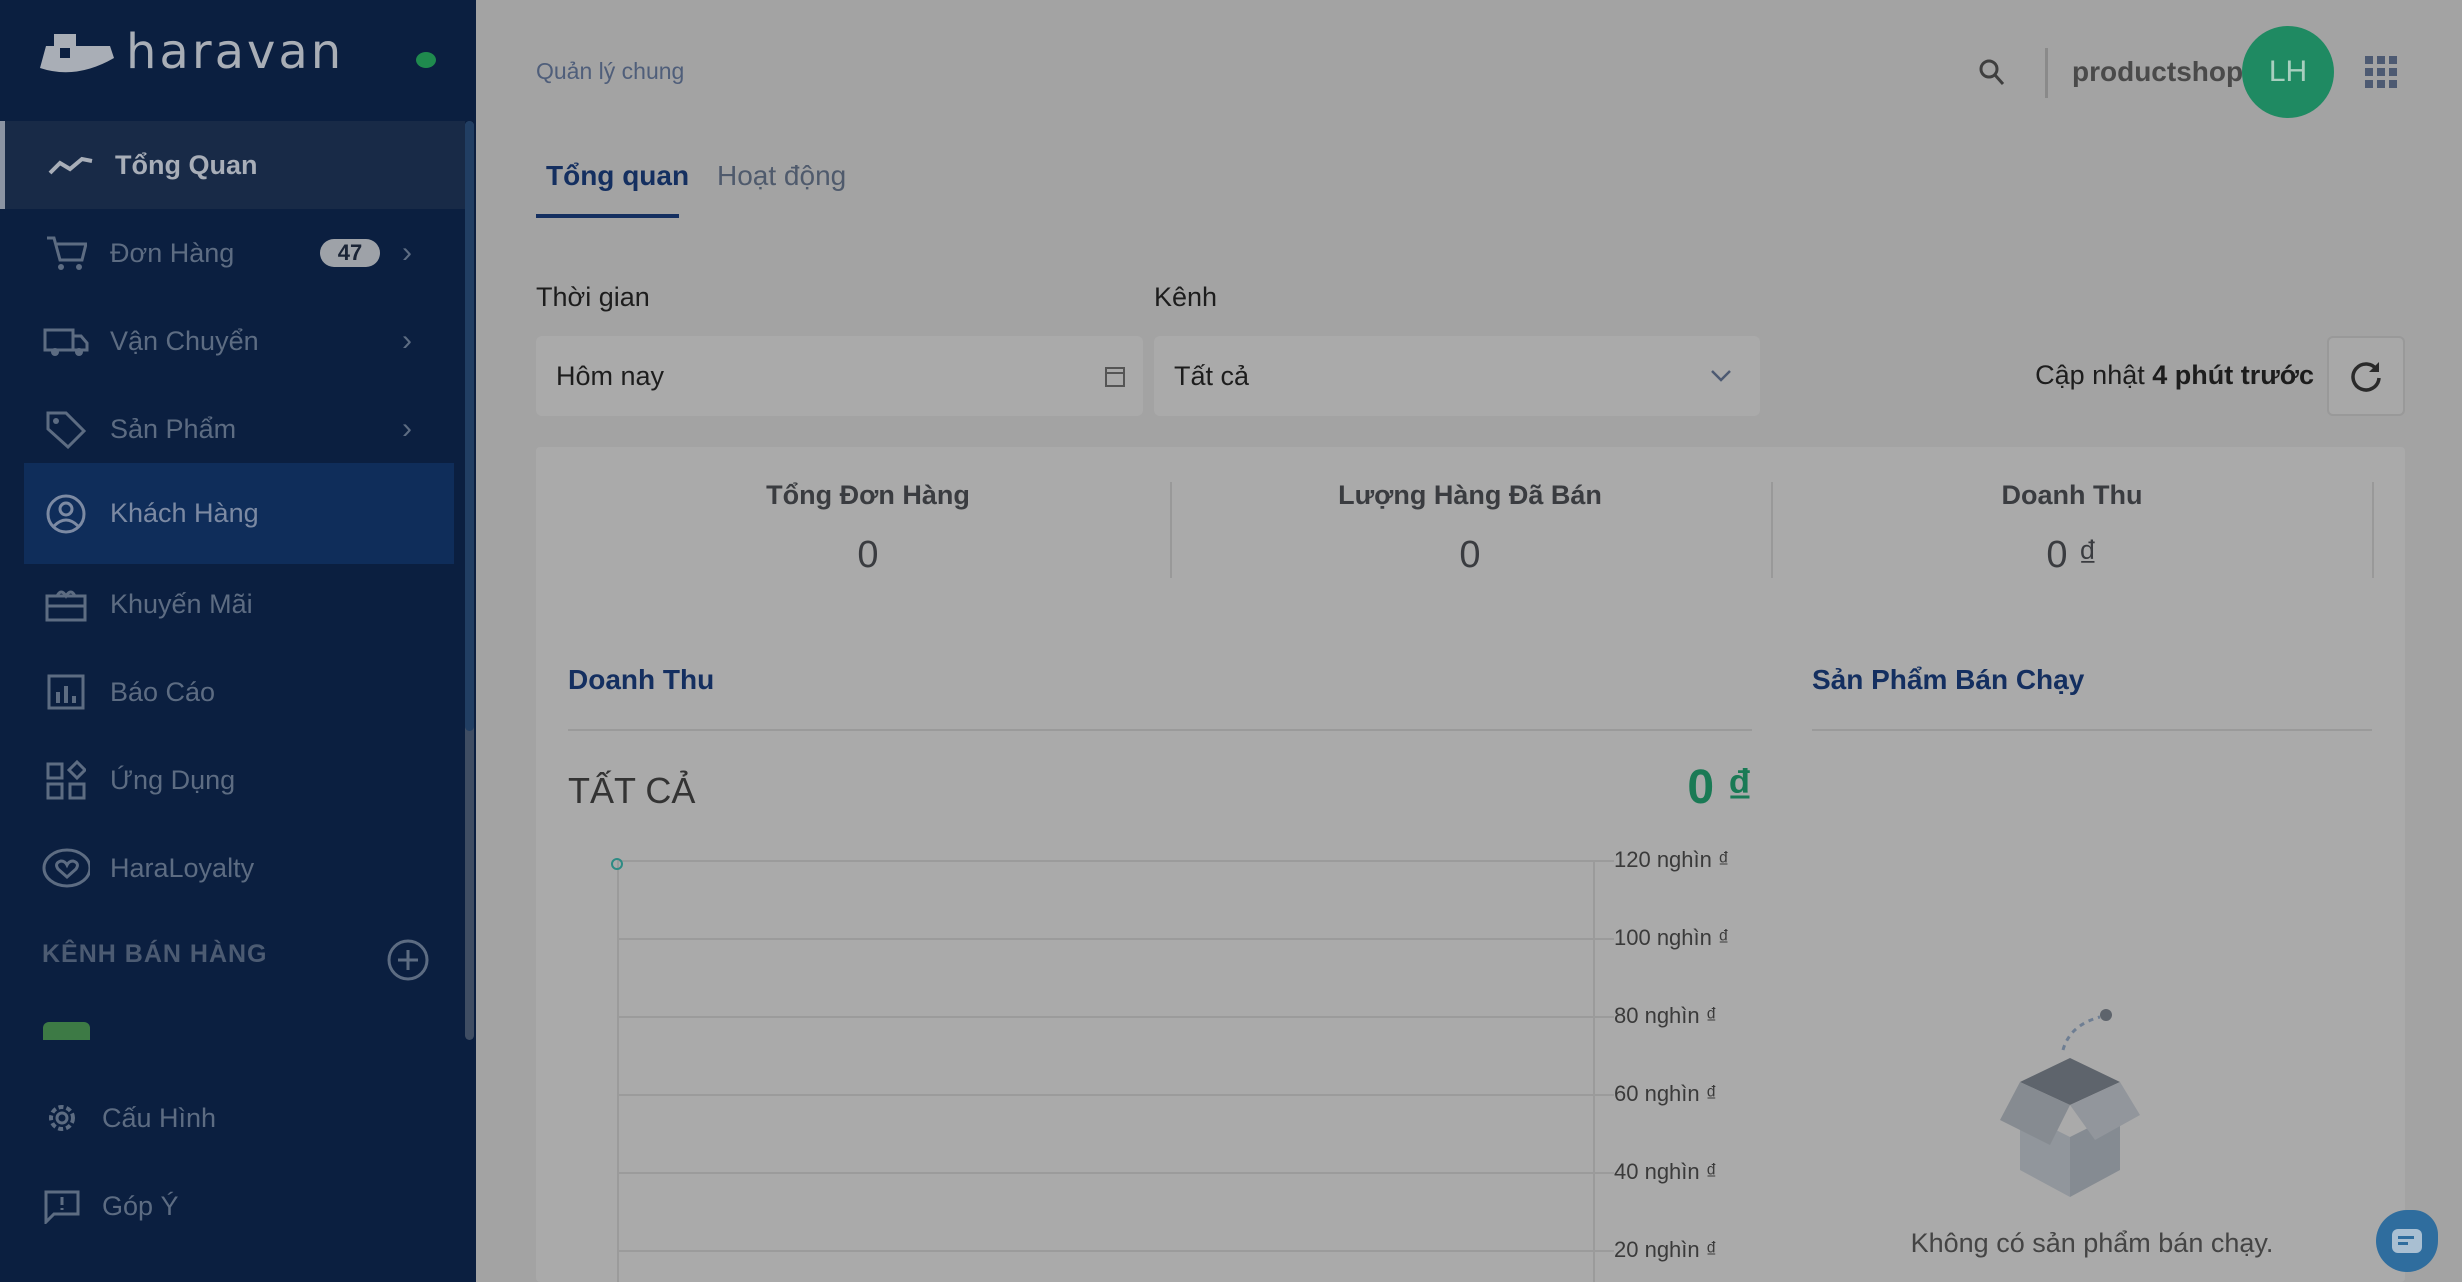  Describe the element at coordinates (1666, 1015) in the screenshot. I see `y-tick-label: 80 nghìn ₫` at that location.